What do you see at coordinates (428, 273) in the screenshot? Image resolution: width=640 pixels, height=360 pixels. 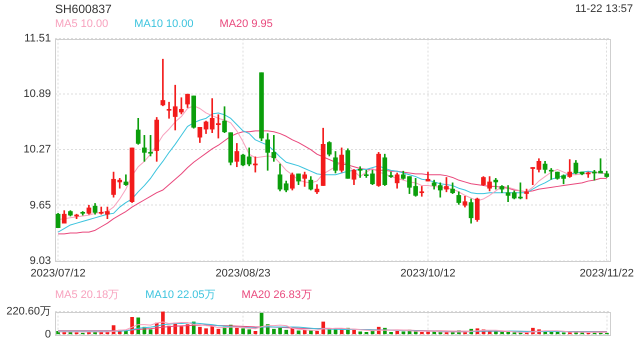 I see `x-tick-label: 2023/10/12` at bounding box center [428, 273].